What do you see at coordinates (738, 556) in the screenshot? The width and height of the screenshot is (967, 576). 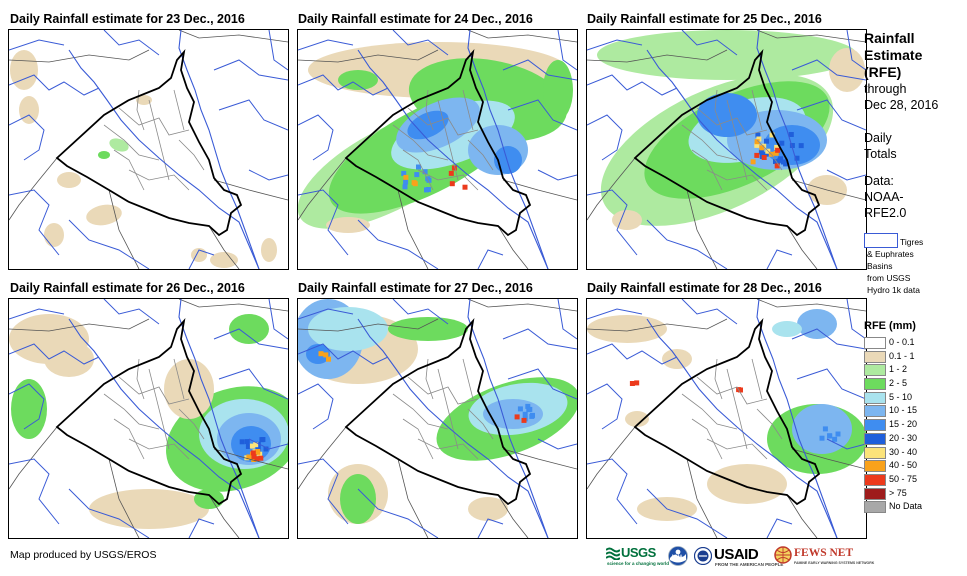 I see `usaid-logo: USAID FROM THE AMERICAN PEOPLE` at bounding box center [738, 556].